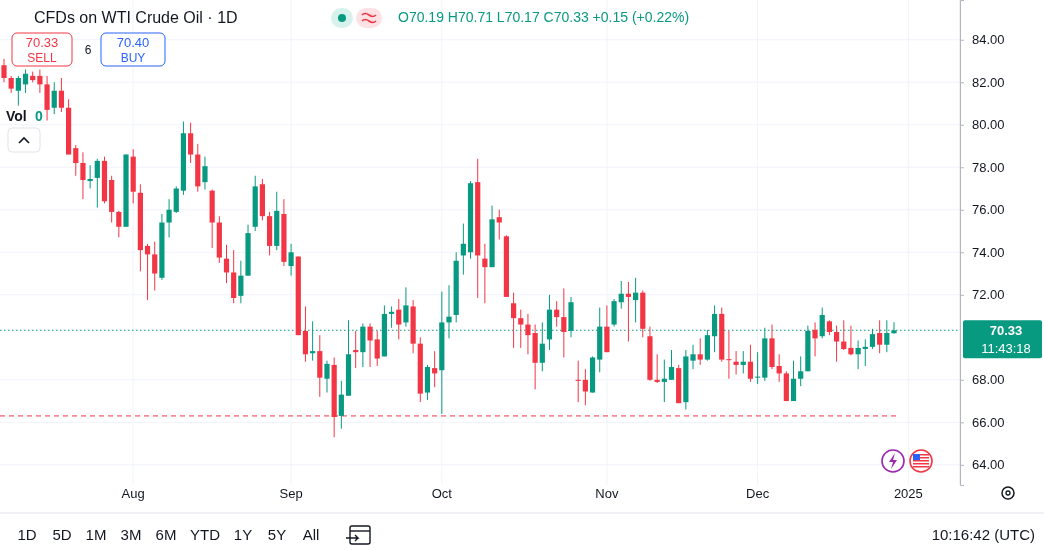 The height and width of the screenshot is (550, 1044). Describe the element at coordinates (908, 493) in the screenshot. I see `x-tick-label: 2025` at that location.